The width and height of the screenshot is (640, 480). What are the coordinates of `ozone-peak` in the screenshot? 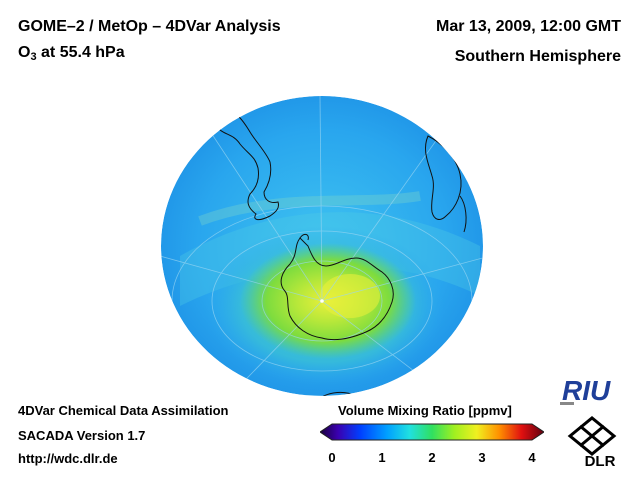 It's located at (350, 296).